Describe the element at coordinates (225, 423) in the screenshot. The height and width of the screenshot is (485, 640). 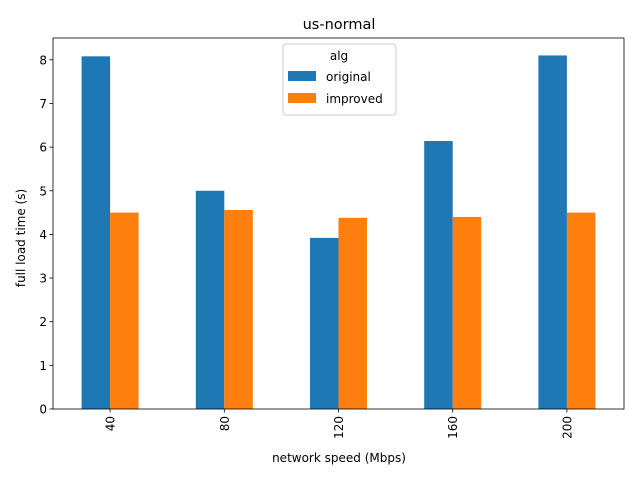
I see `x-tick-label-80: 80` at that location.